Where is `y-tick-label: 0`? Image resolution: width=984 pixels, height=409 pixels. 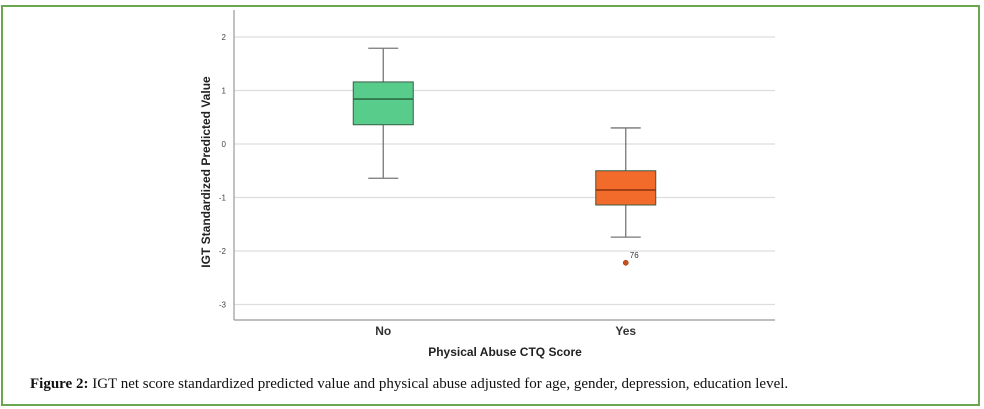
y-tick-label: 0 is located at coordinates (224, 144).